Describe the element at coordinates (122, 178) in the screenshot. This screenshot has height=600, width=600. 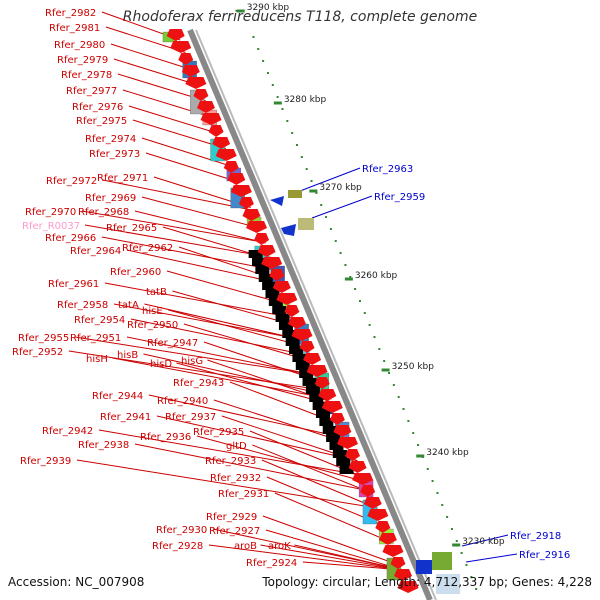
I see `gene-label: Rfer_2971` at that location.